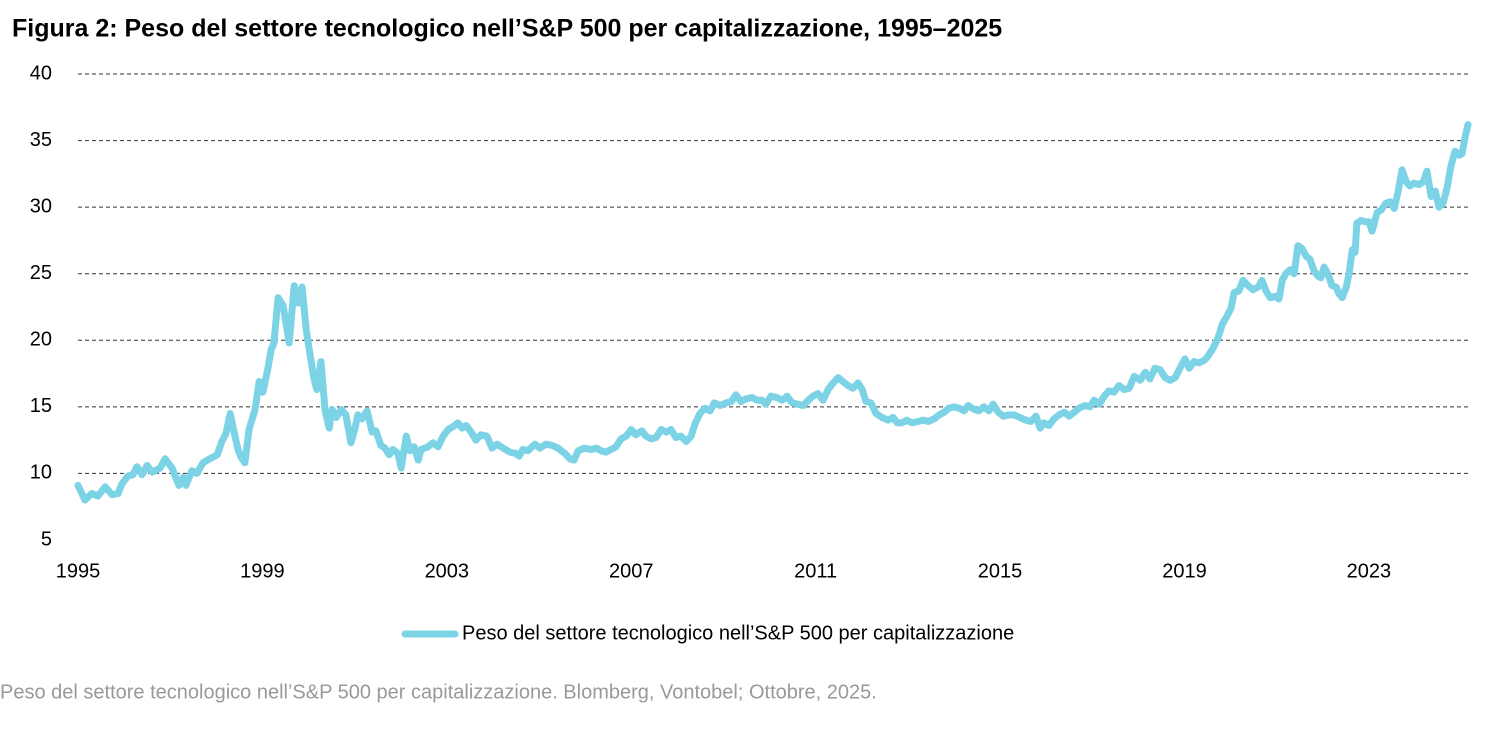 The image size is (1500, 755). What do you see at coordinates (1184, 571) in the screenshot?
I see `x-tick-label: 2019` at bounding box center [1184, 571].